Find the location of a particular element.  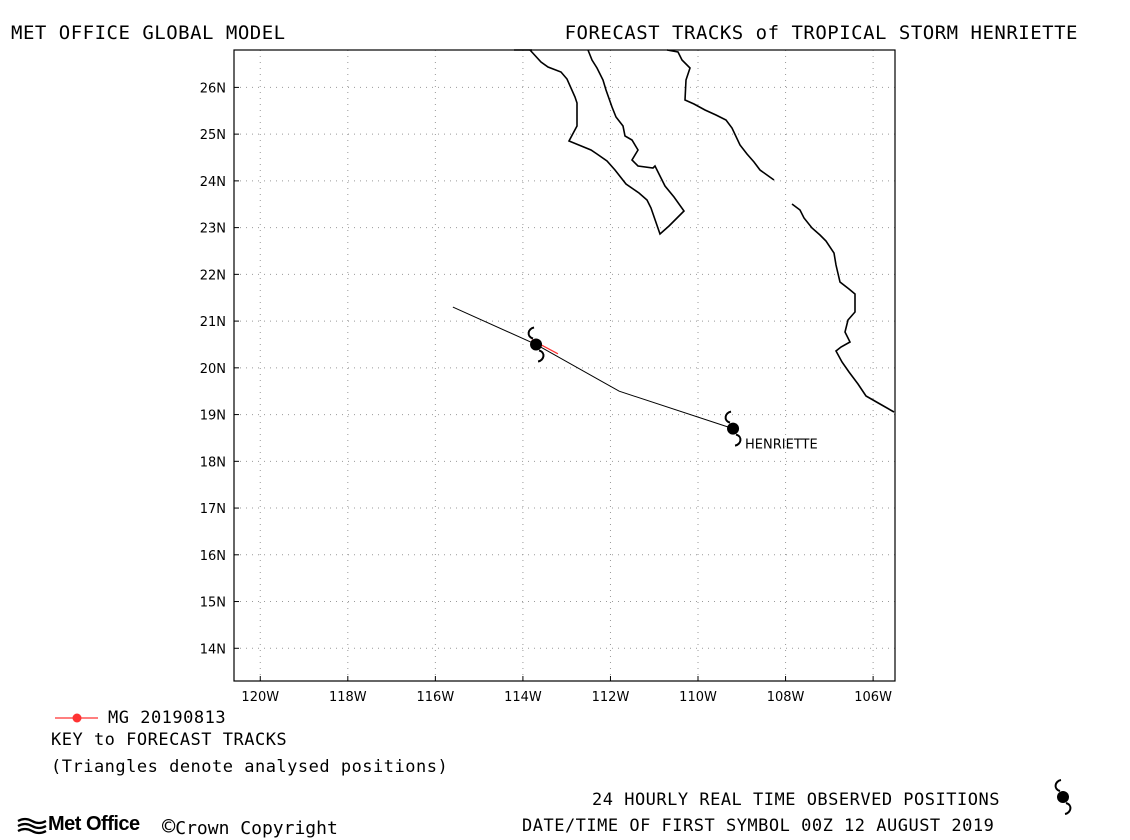

lat-label: 17N is located at coordinates (213, 509).